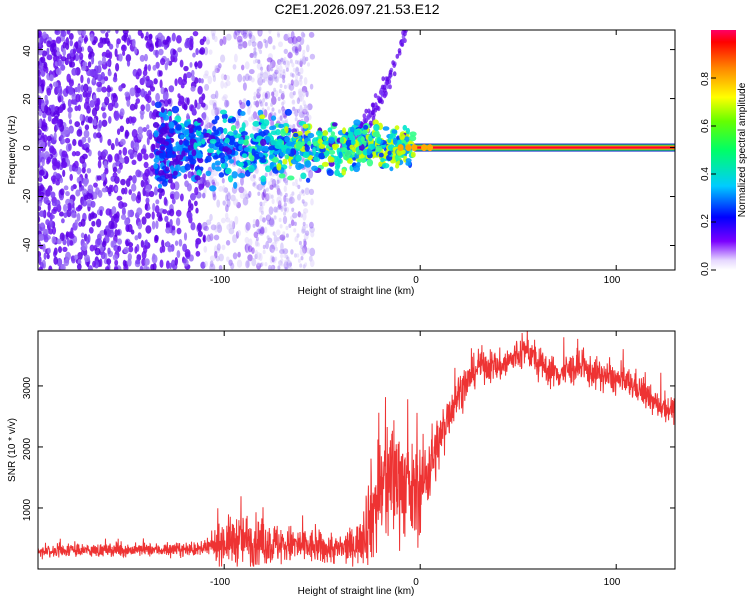 Image resolution: width=750 pixels, height=600 pixels. What do you see at coordinates (723, 150) in the screenshot?
I see `colorbar-gradient` at bounding box center [723, 150].